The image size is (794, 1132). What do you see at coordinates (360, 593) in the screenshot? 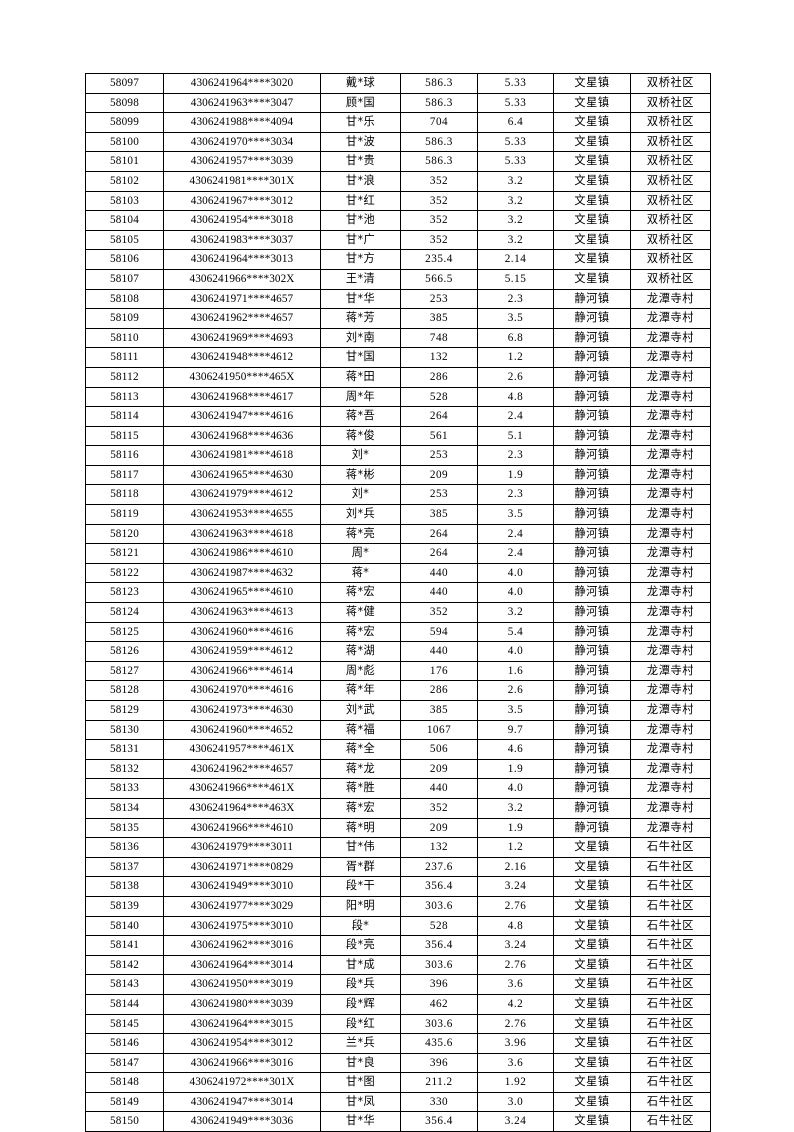
I see `cell-name: 蒋*宏` at bounding box center [360, 593].